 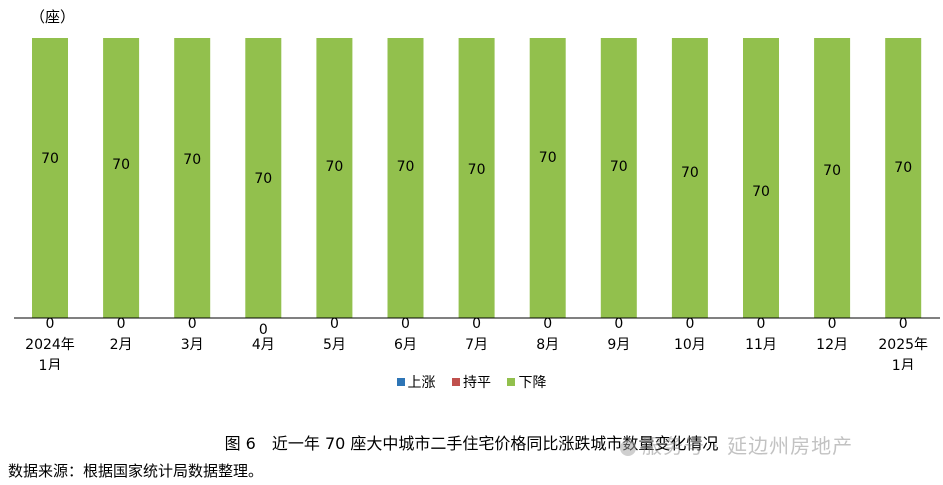 What do you see at coordinates (334, 178) in the screenshot?
I see `bar-下降-4` at bounding box center [334, 178].